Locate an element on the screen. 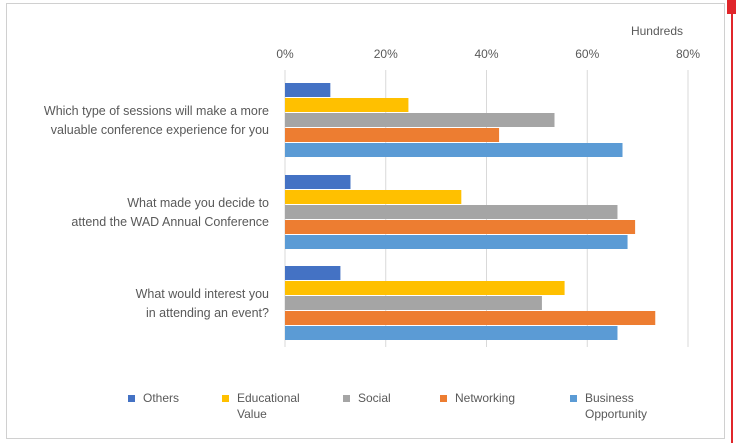 This screenshot has width=736, height=443. legend-label: Educational Value is located at coordinates (268, 406).